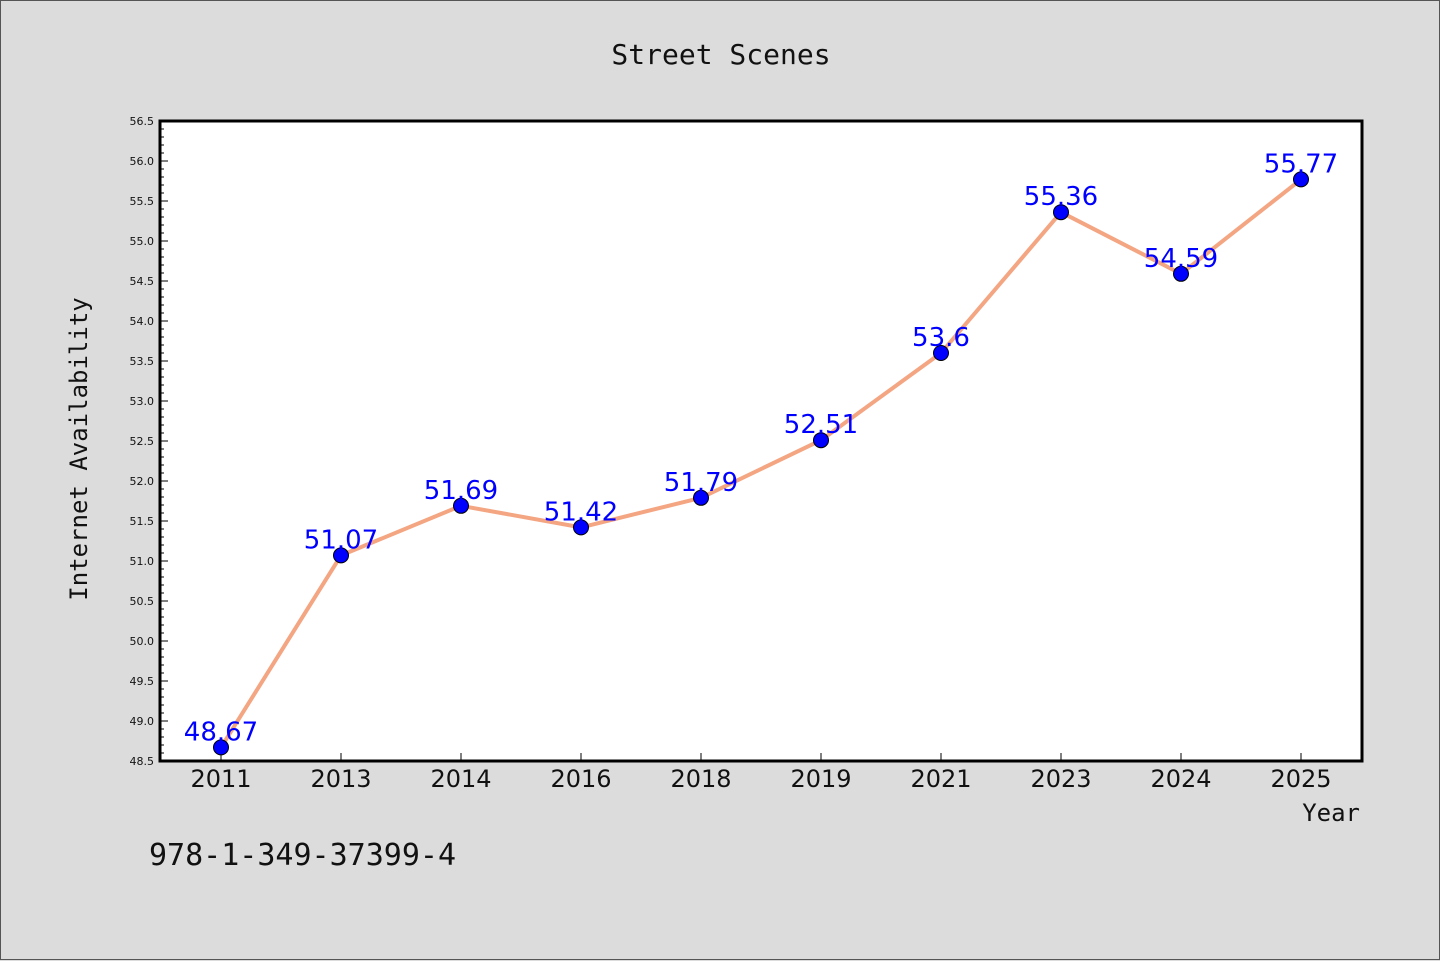 Image resolution: width=1440 pixels, height=961 pixels. I want to click on chart-title: Street Scenes, so click(720, 54).